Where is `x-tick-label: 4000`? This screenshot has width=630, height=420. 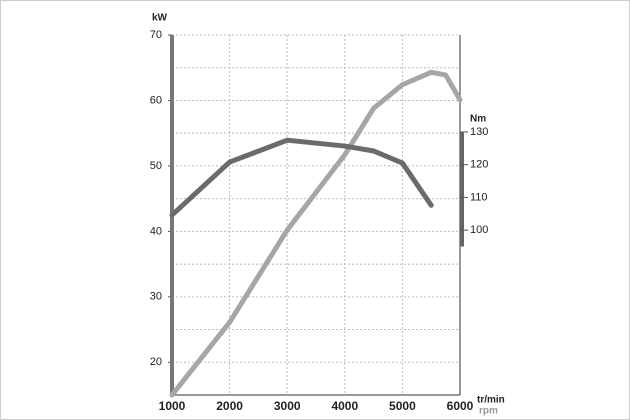
x-tick-label: 4000 is located at coordinates (344, 406).